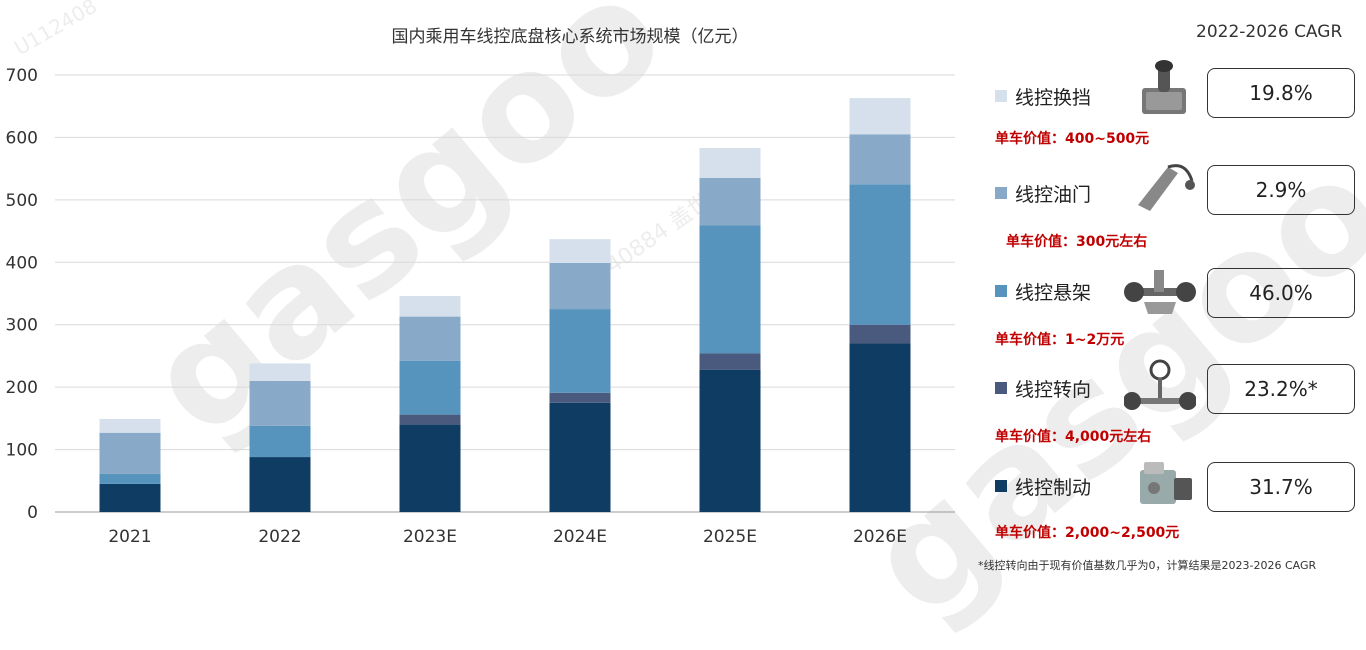 The width and height of the screenshot is (1366, 650). Describe the element at coordinates (1164, 87) in the screenshot. I see `gear-shifter-icon` at that location.